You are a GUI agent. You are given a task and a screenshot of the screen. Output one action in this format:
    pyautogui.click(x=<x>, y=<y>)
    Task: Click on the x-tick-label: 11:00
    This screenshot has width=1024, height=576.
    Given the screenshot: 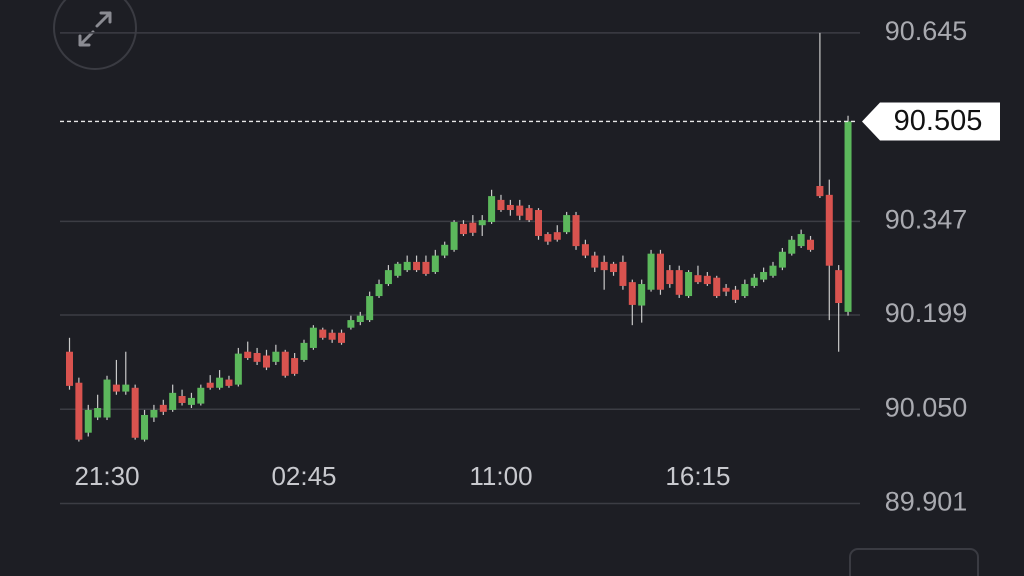 What is the action you would take?
    pyautogui.click(x=500, y=476)
    